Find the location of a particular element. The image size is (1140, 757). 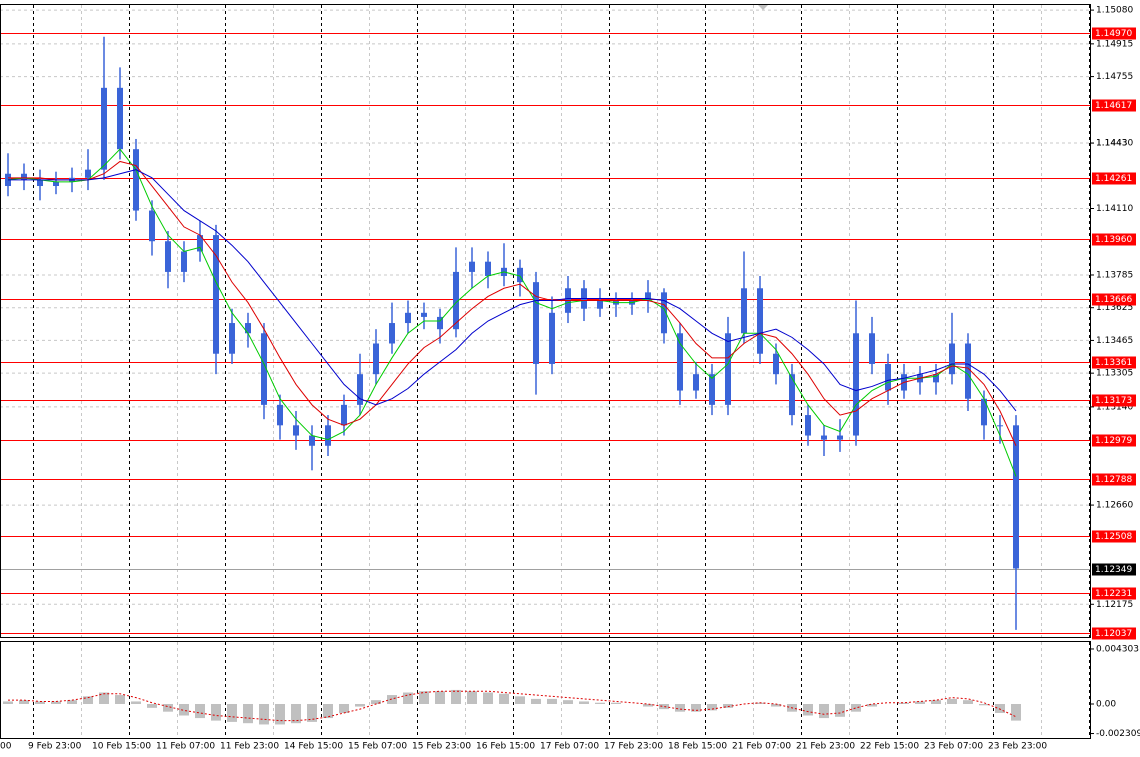

x-tick-label: 17 Feb 07:00 is located at coordinates (569, 747).